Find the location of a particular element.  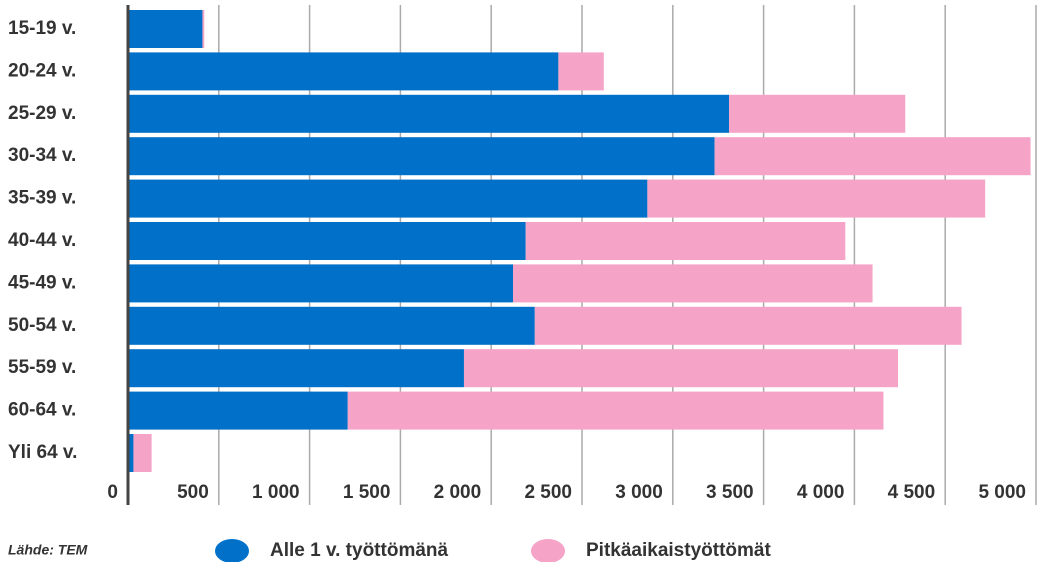

y-tick-label: Yli 64 v. is located at coordinates (42, 452).